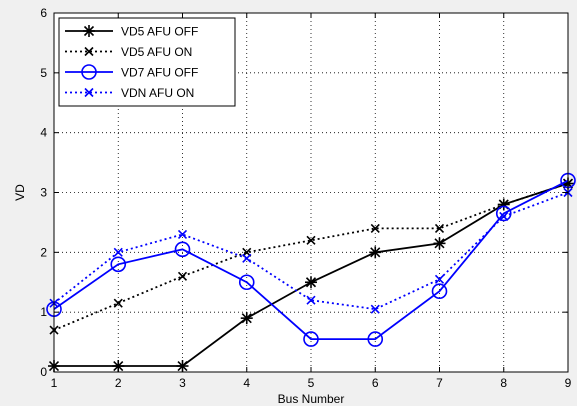 This screenshot has width=577, height=406. I want to click on x-tick-label: 8, so click(503, 383).